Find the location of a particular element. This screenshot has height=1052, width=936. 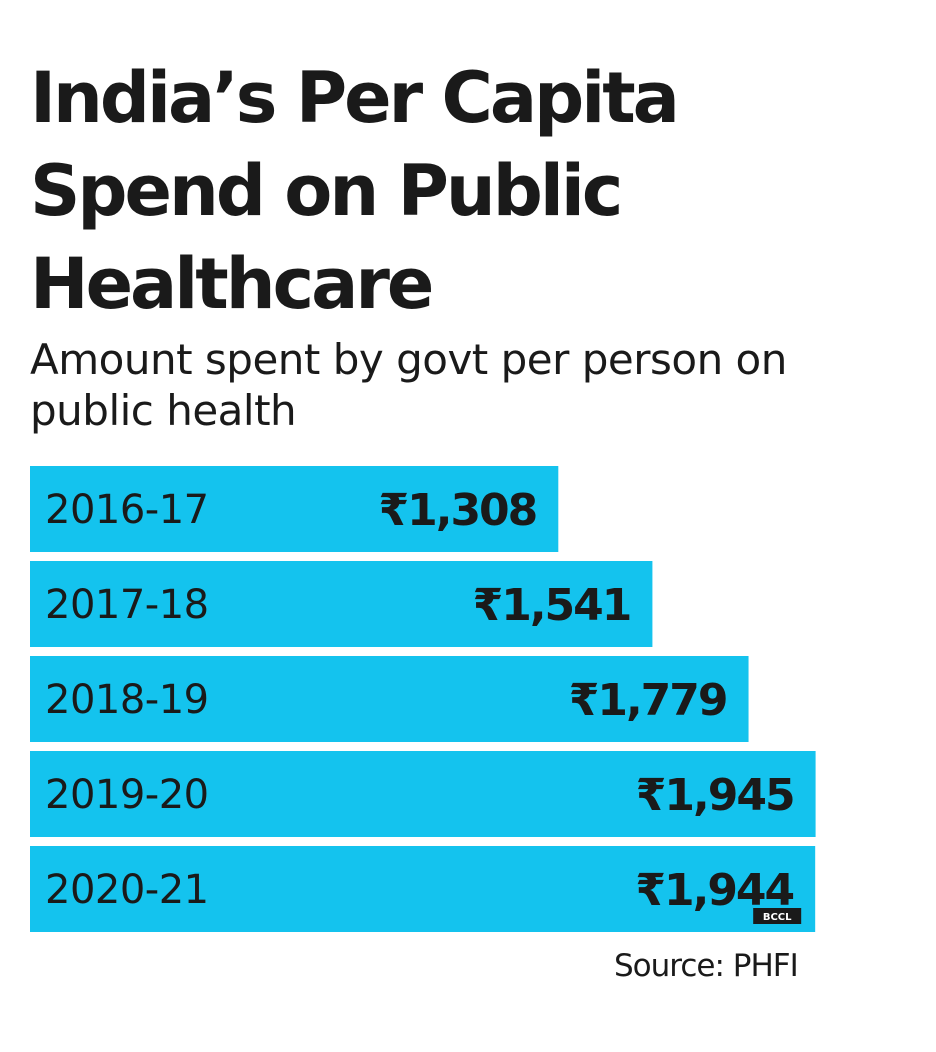

credit-badge is located at coordinates (777, 916).